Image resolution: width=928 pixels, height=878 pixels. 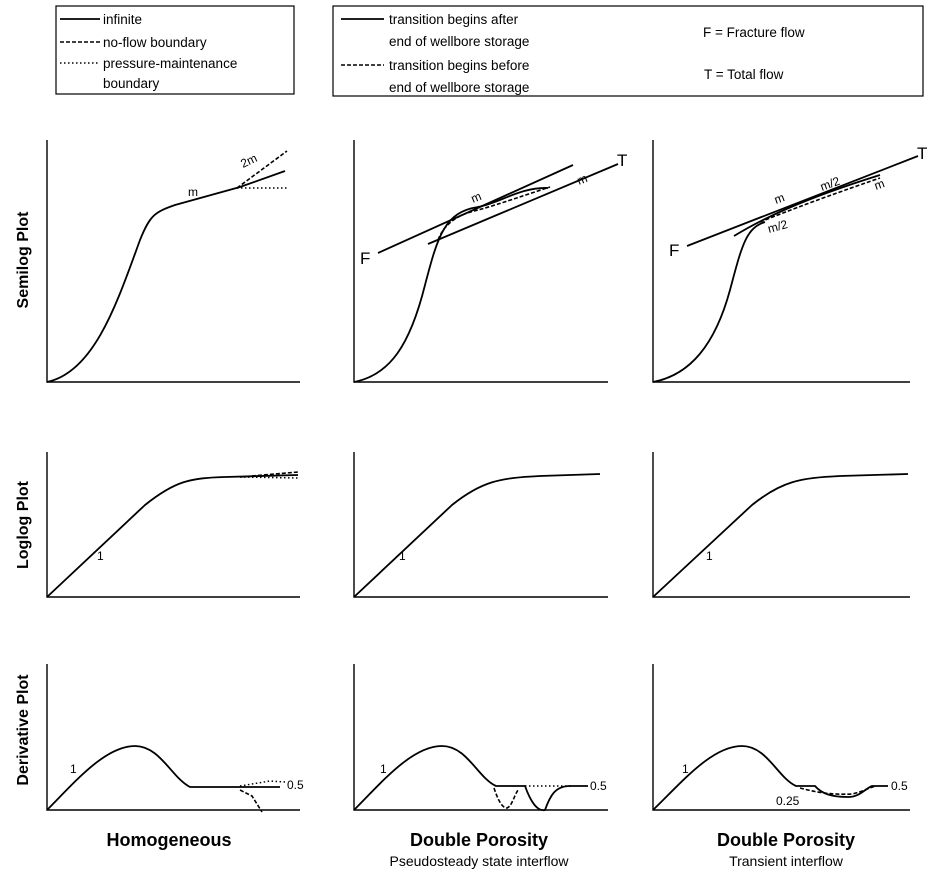 I want to click on semilog-transient-fracture-line, so click(x=802, y=201).